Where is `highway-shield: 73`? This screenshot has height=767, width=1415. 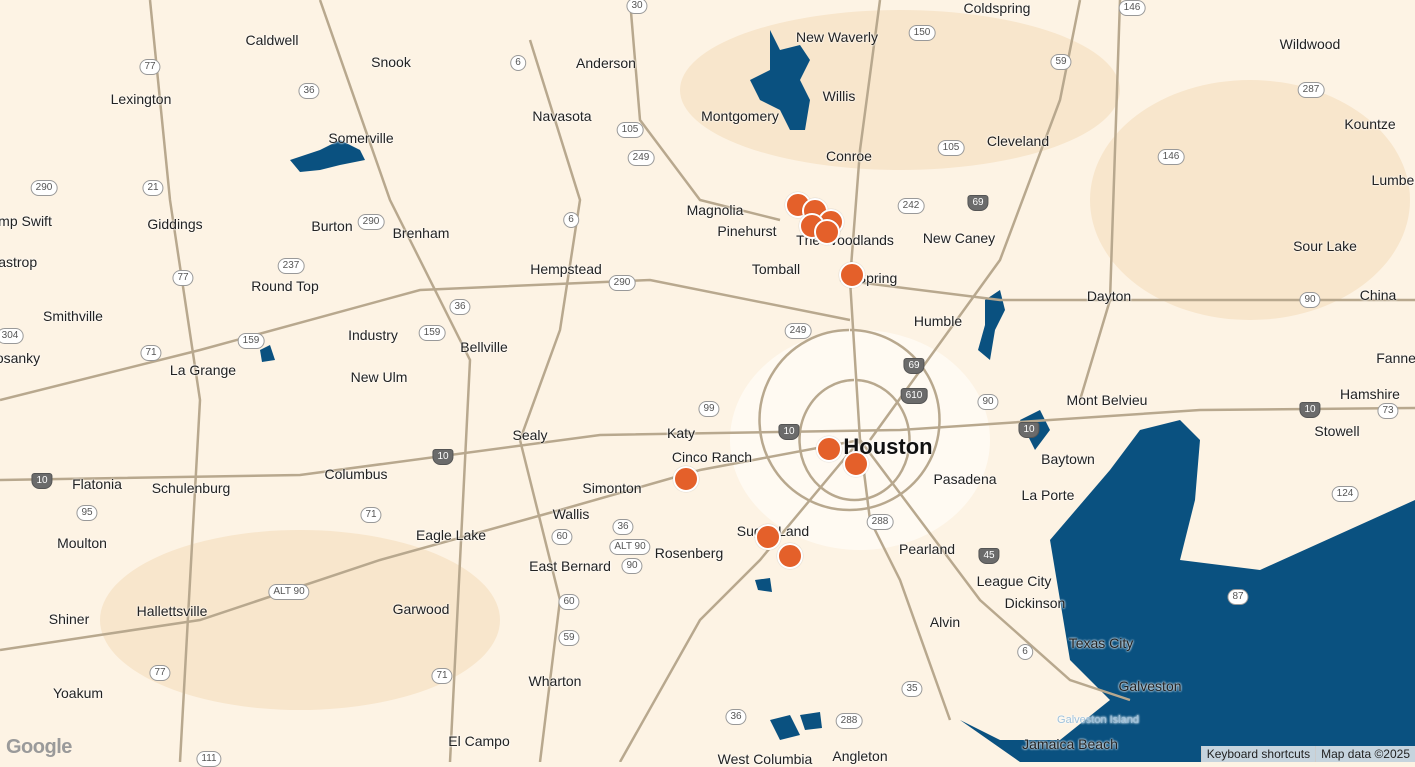 highway-shield: 73 is located at coordinates (1388, 411).